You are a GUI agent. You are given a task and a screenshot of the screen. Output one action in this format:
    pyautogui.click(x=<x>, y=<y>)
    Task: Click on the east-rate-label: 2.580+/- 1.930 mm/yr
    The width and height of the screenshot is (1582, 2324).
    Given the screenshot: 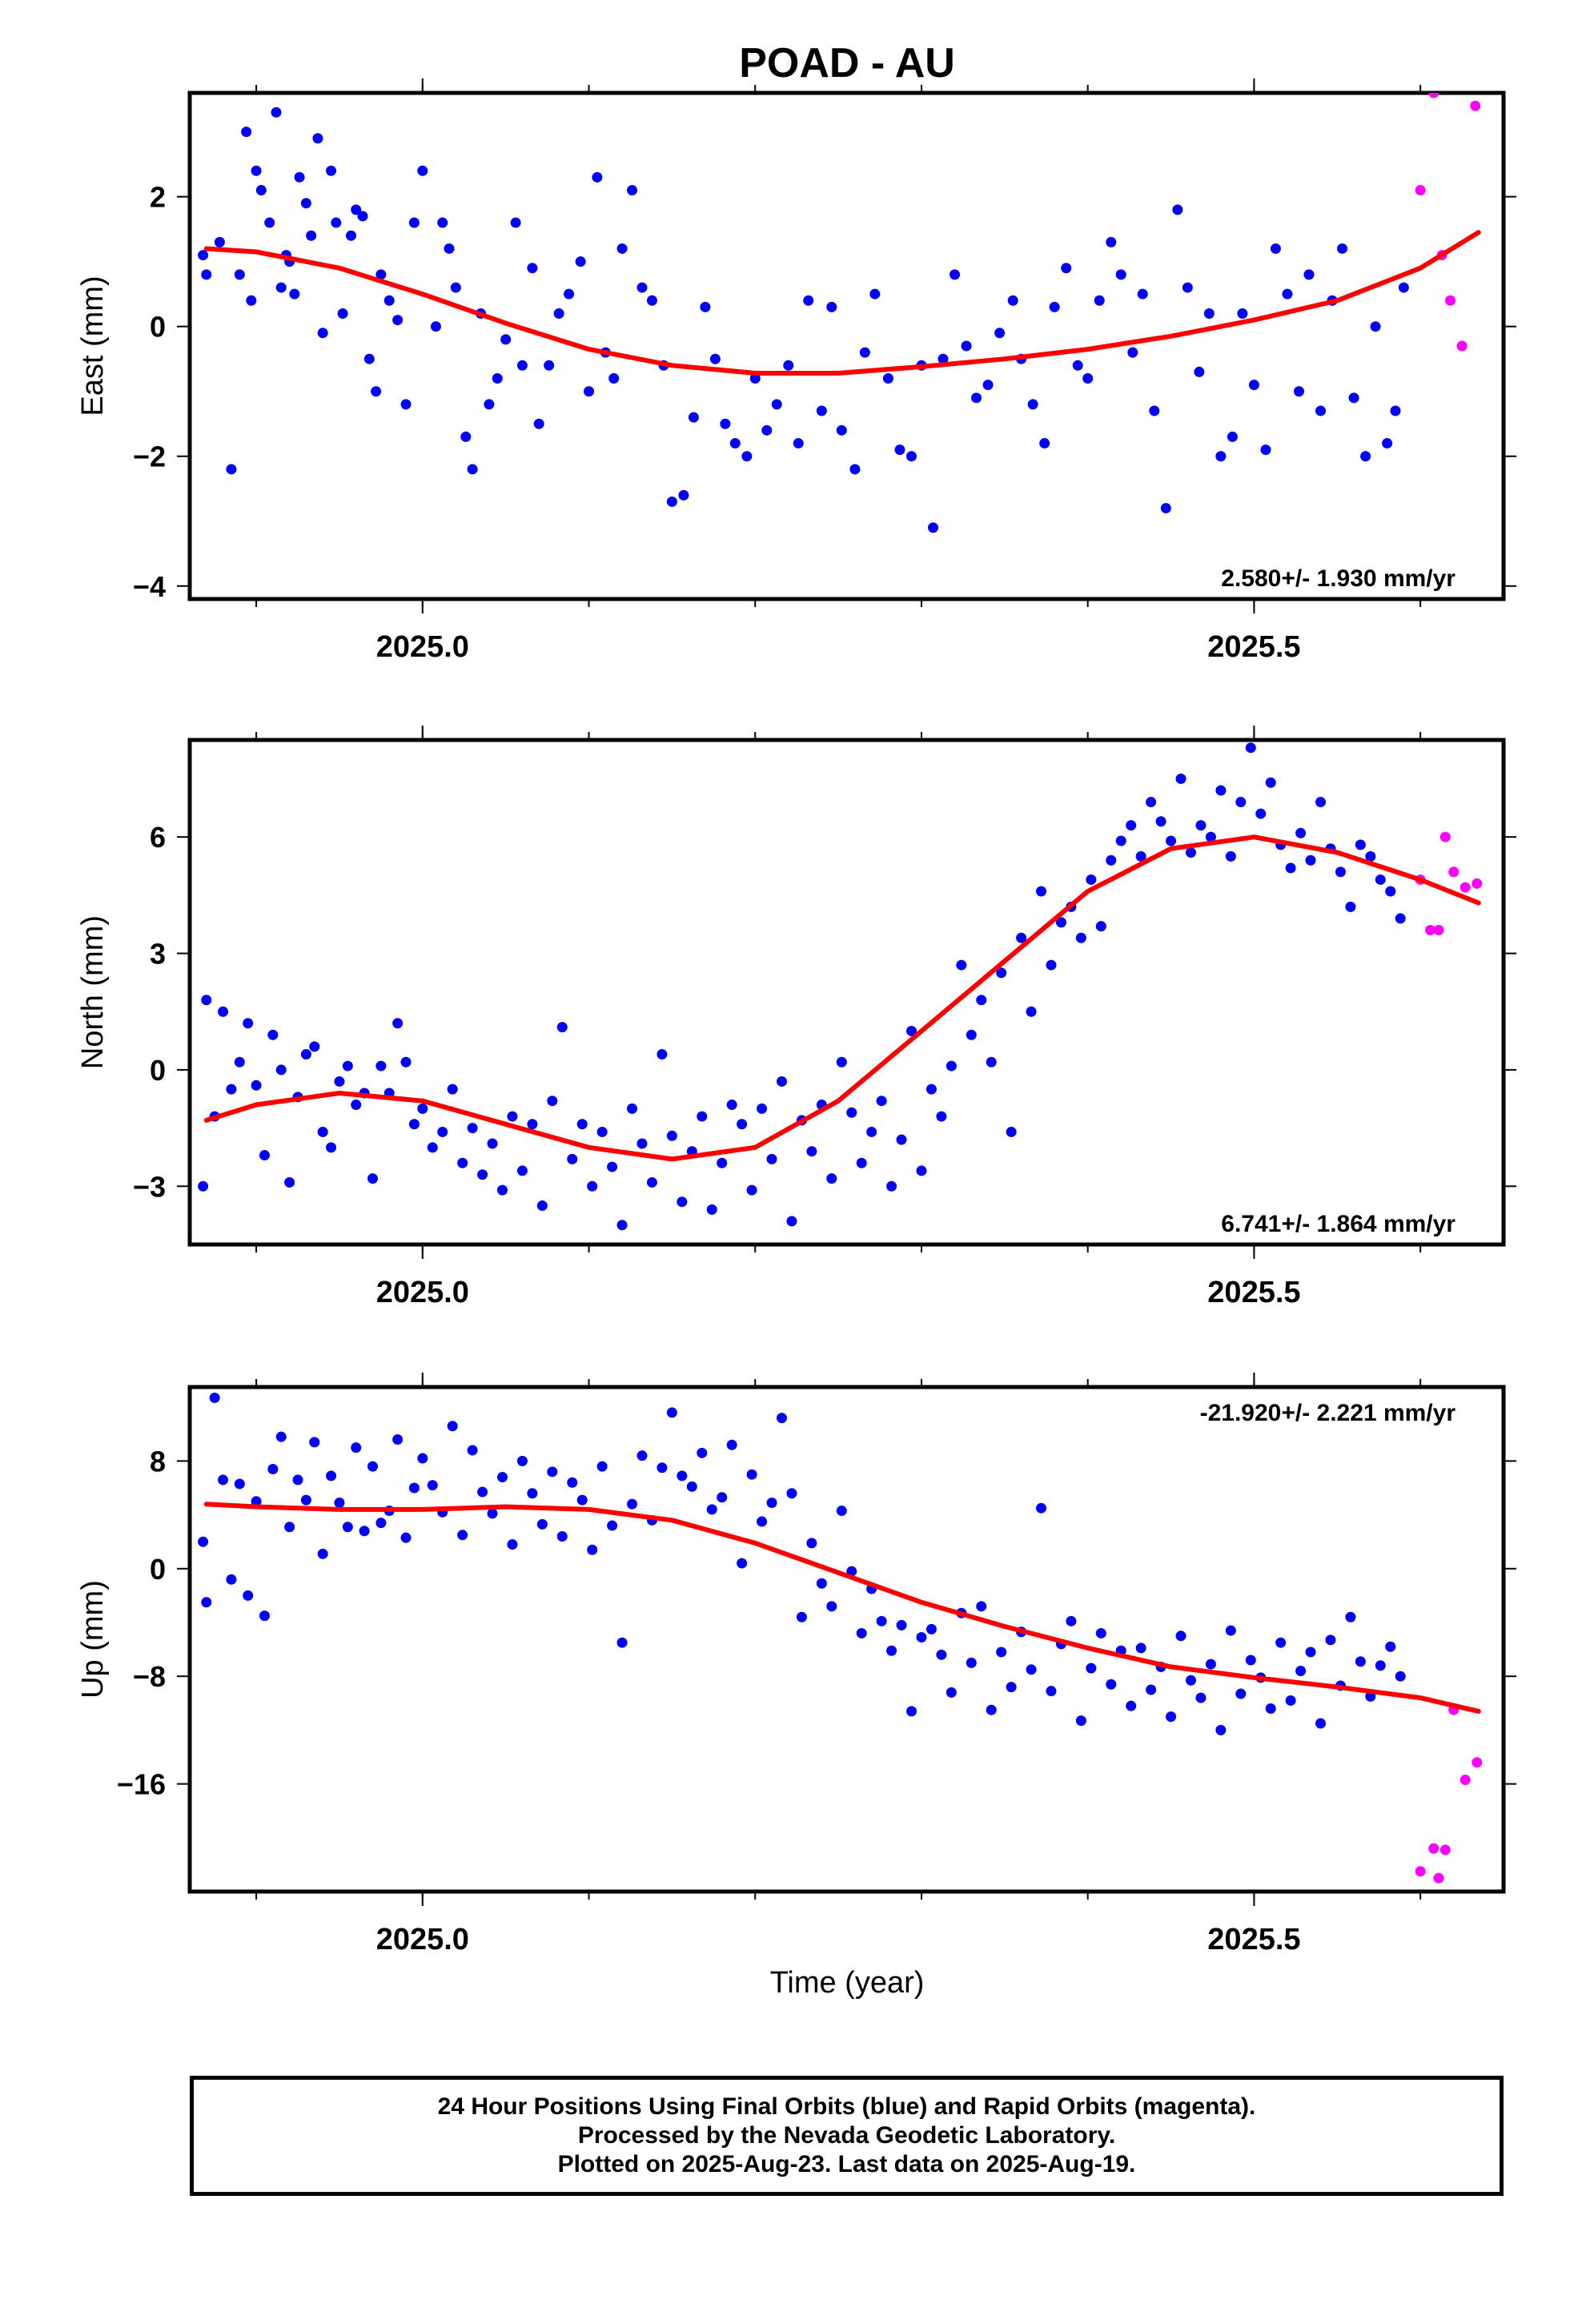 What is the action you would take?
    pyautogui.click(x=1338, y=578)
    